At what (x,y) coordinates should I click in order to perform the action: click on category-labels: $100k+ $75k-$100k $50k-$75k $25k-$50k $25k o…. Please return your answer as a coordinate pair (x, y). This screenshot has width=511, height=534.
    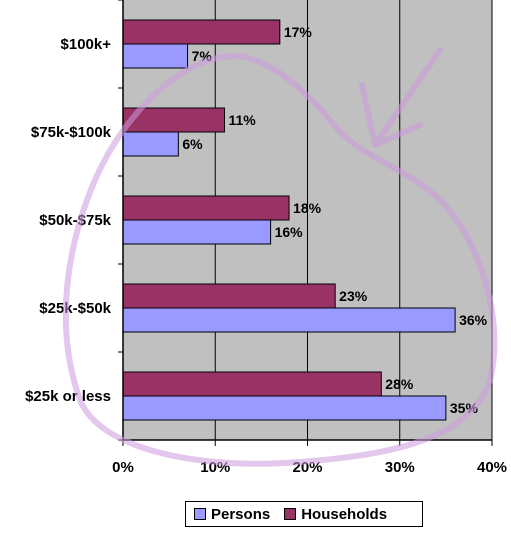
    Looking at the image, I should click on (68, 220).